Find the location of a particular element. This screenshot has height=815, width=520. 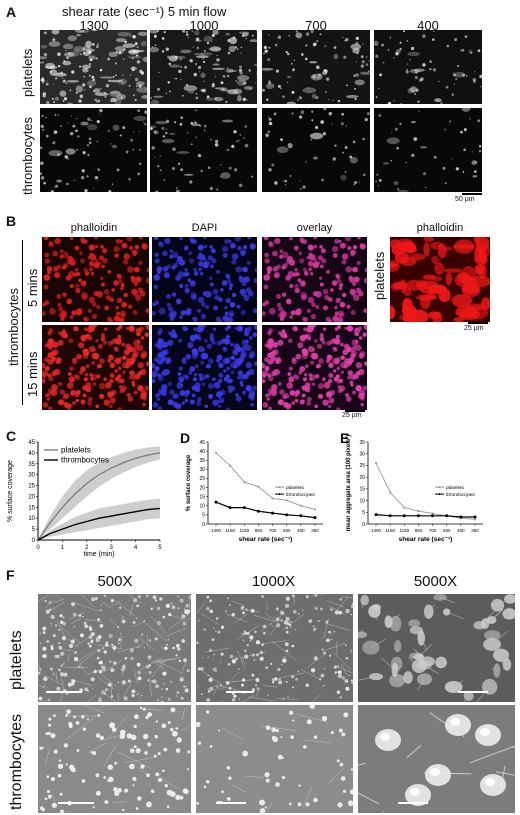

chart-d-xtick: 850 is located at coordinates (259, 530).